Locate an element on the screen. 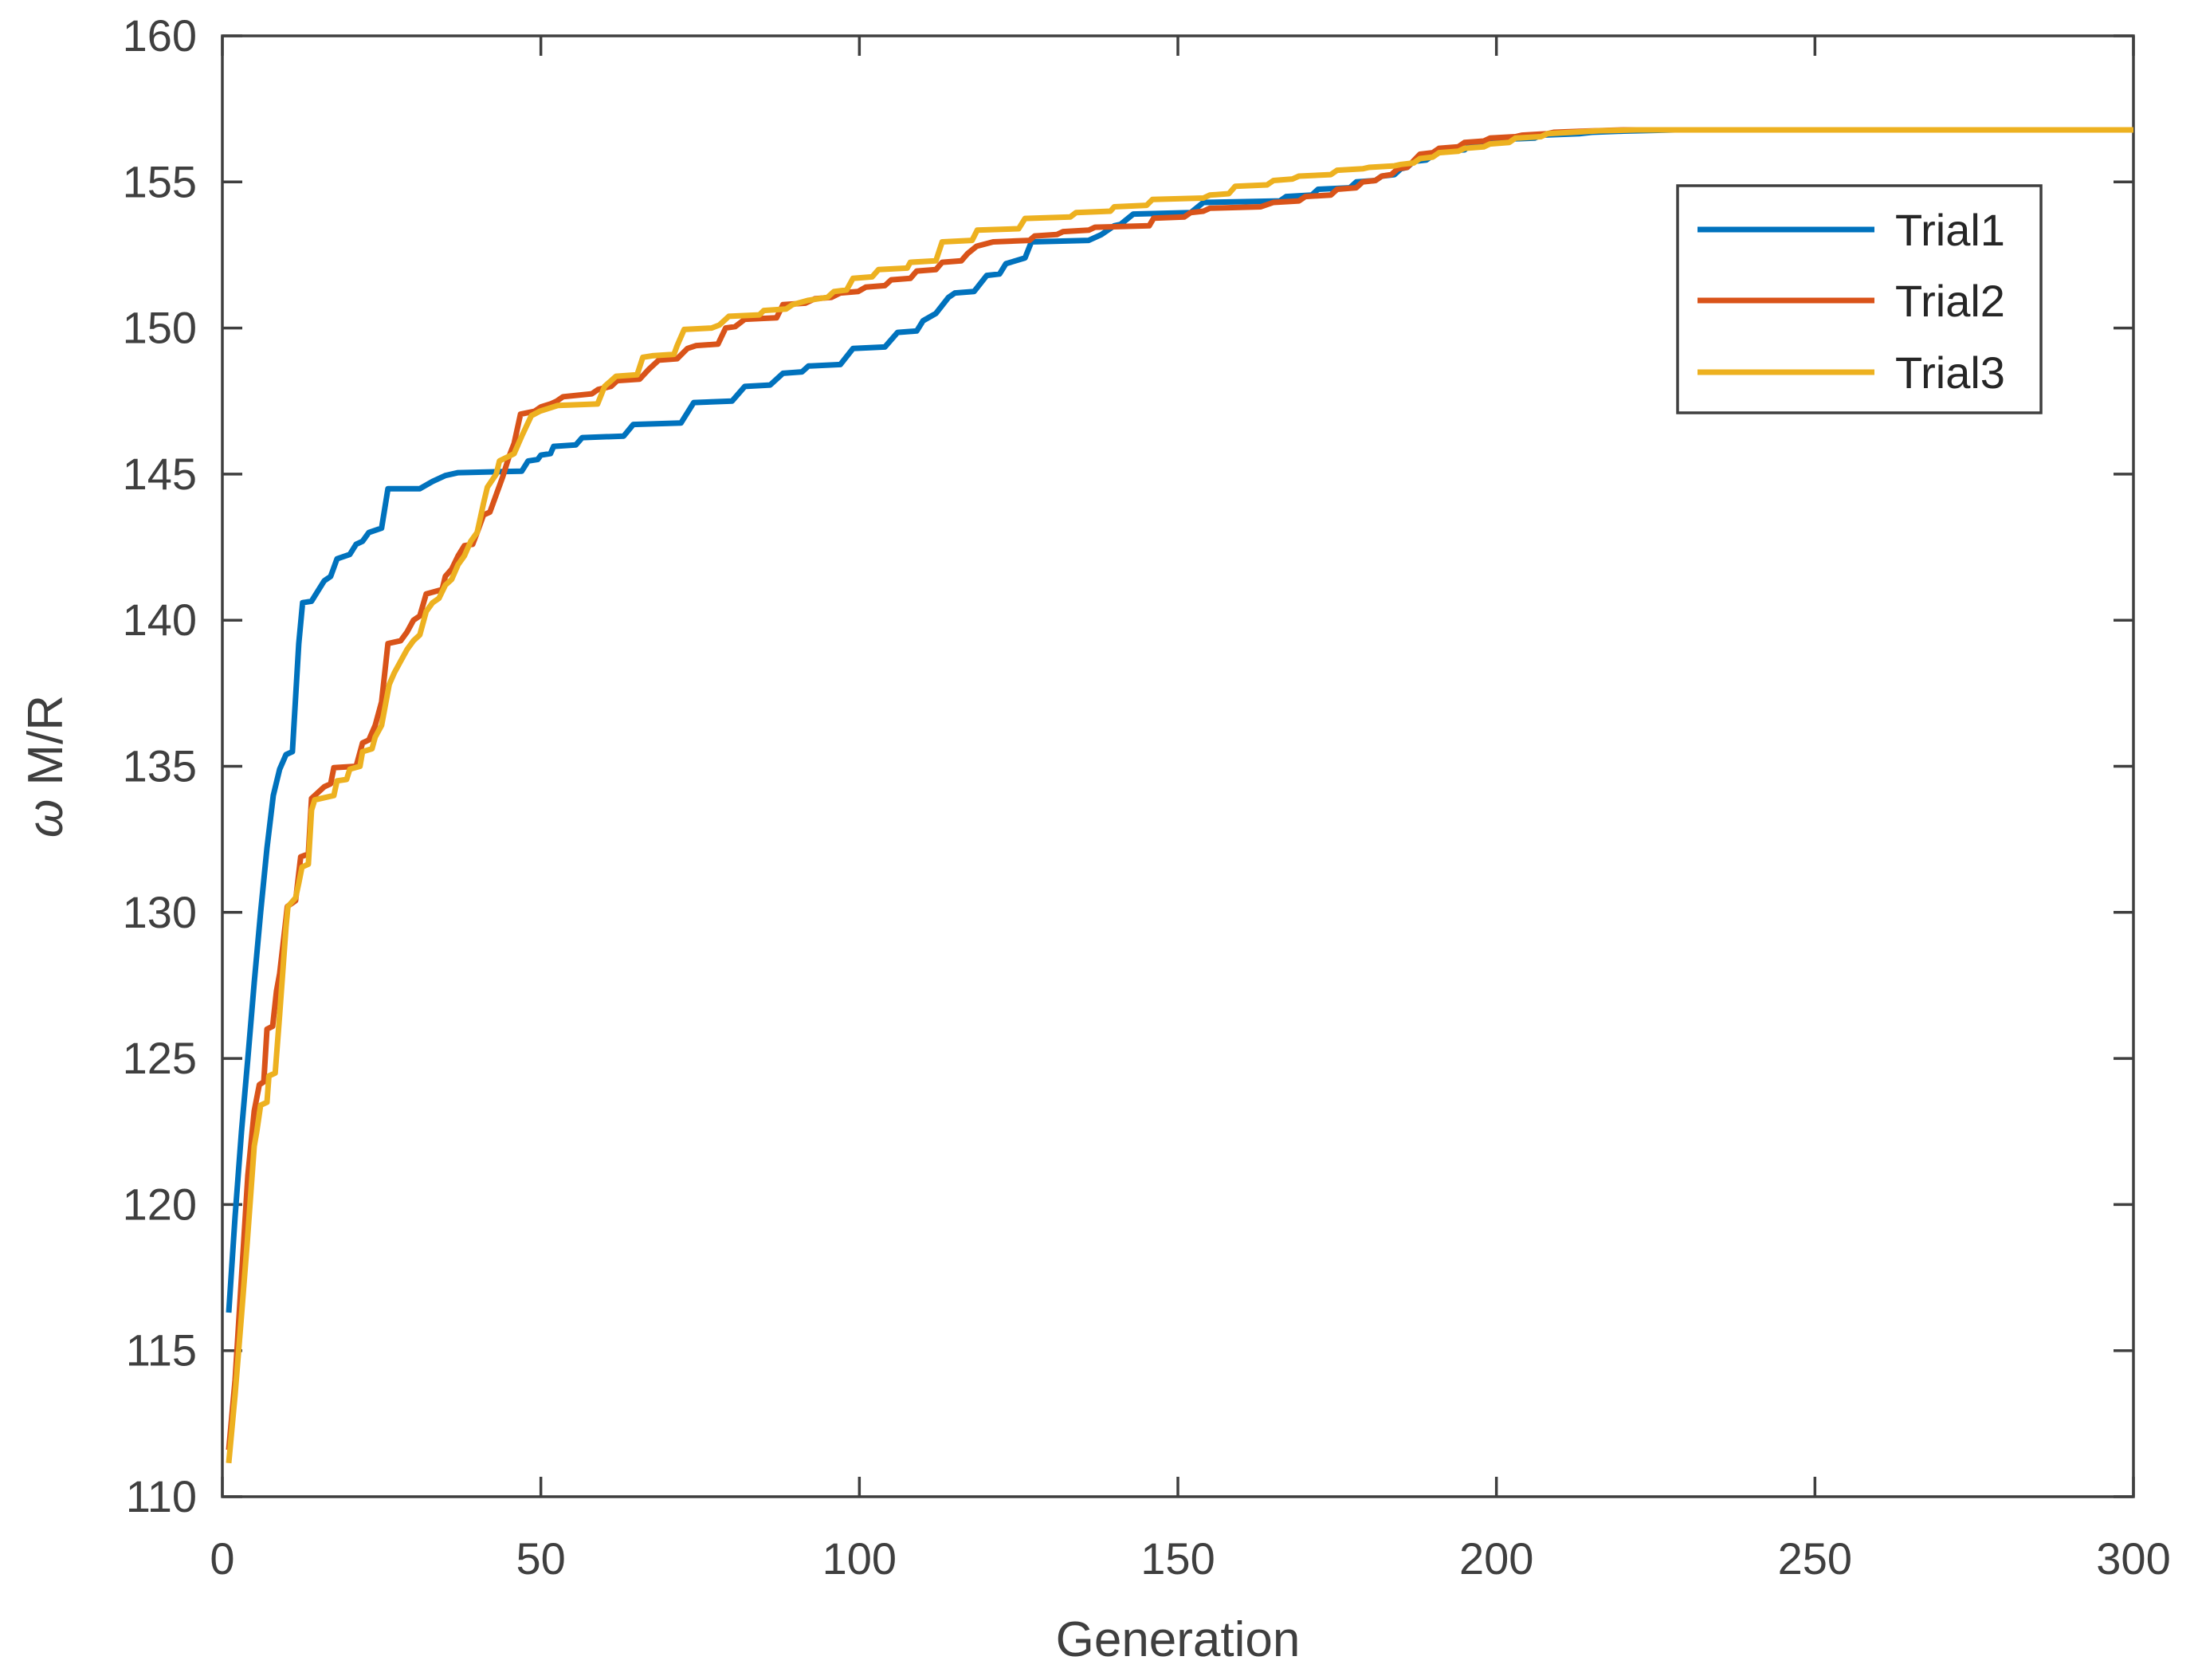 The image size is (2198, 1680). legend-label: Trial3 is located at coordinates (1950, 372).